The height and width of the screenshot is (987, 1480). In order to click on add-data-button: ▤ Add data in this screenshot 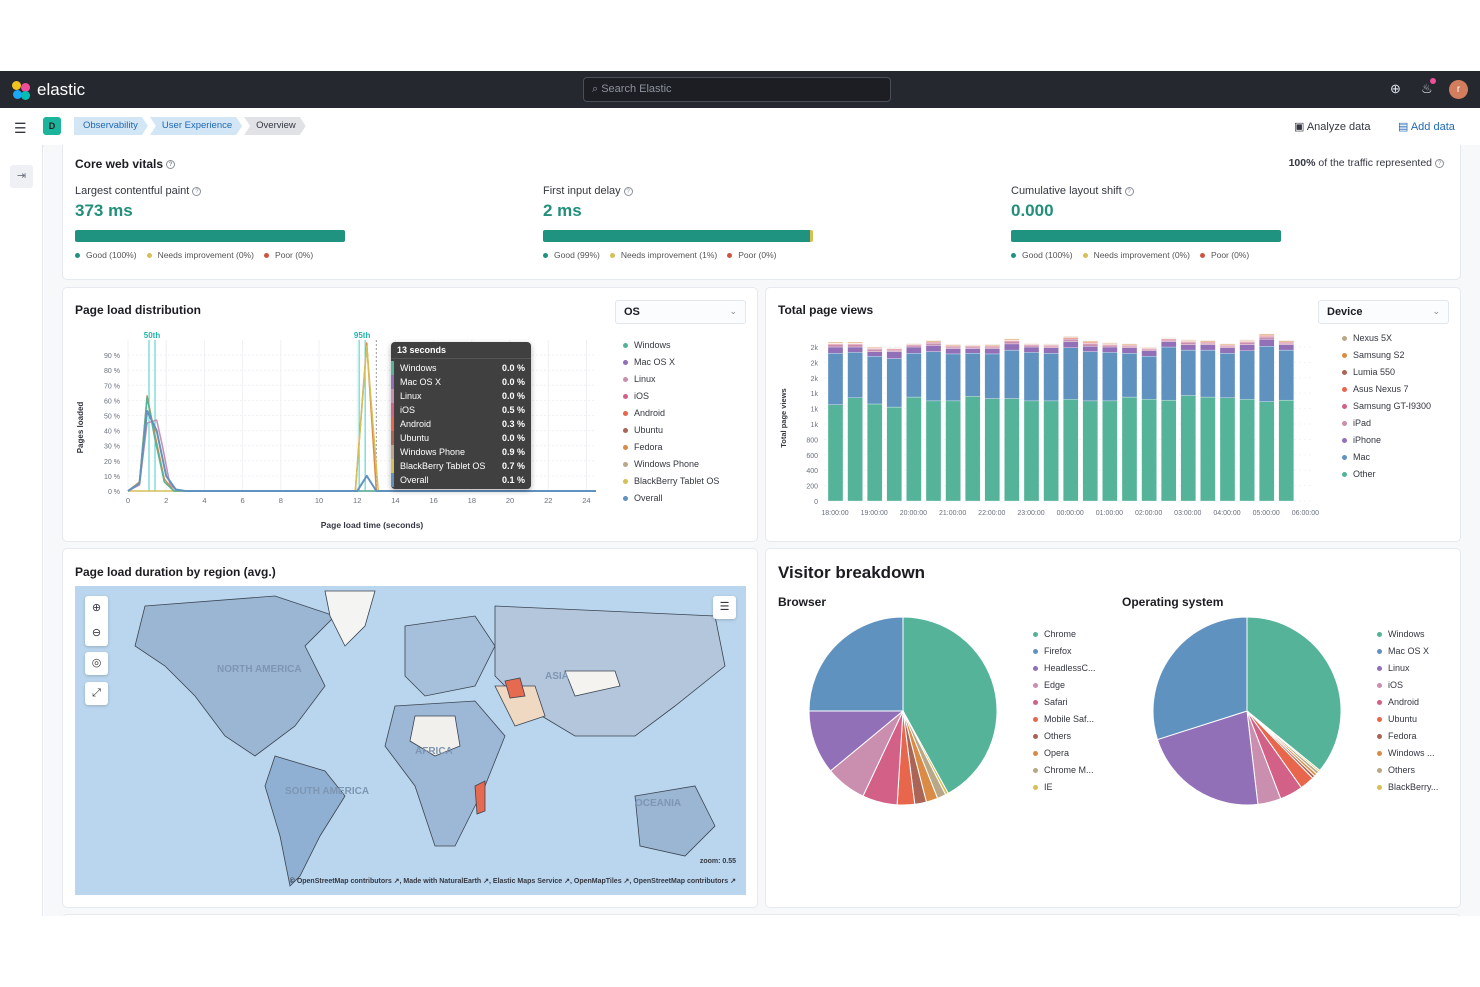, I will do `click(1426, 126)`.